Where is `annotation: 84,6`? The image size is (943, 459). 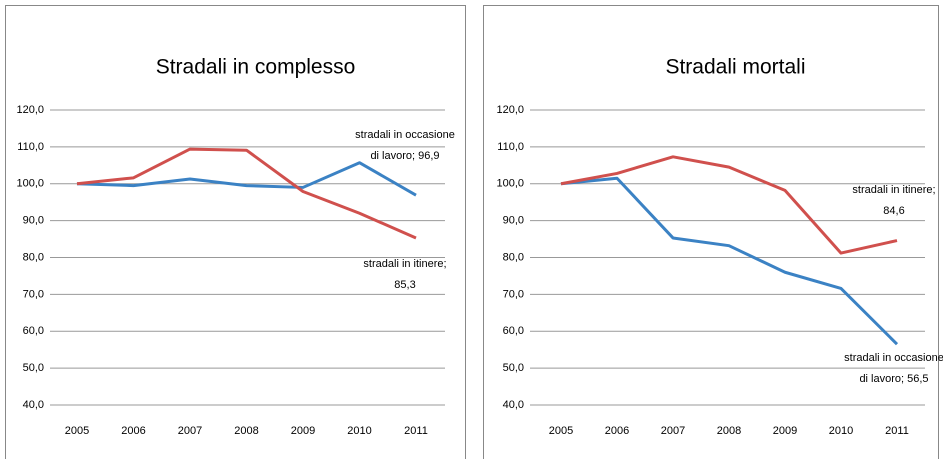 annotation: 84,6 is located at coordinates (893, 211).